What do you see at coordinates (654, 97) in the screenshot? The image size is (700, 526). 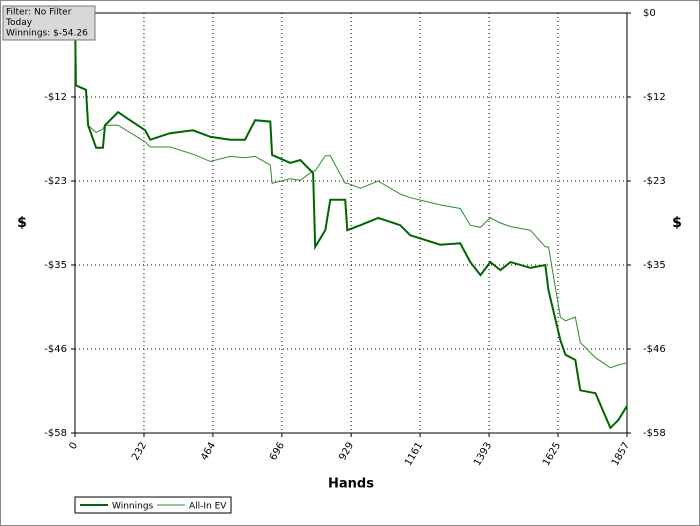 I see `y2-tick-label: -$12` at bounding box center [654, 97].